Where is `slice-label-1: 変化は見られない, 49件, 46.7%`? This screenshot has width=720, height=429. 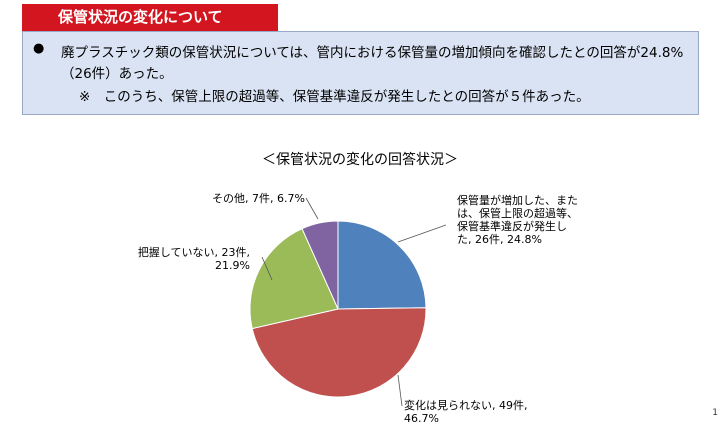
slice-label-1: 変化は見られない, 49件, 46.7% is located at coordinates (466, 411).